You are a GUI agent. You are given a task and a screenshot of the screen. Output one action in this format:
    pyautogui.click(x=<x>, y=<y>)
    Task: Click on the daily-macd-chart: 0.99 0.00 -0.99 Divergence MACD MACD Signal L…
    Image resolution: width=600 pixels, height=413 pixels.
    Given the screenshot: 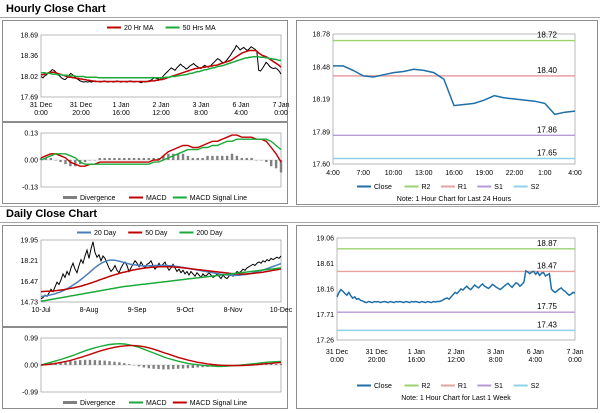 What is the action you would take?
    pyautogui.click(x=152, y=371)
    